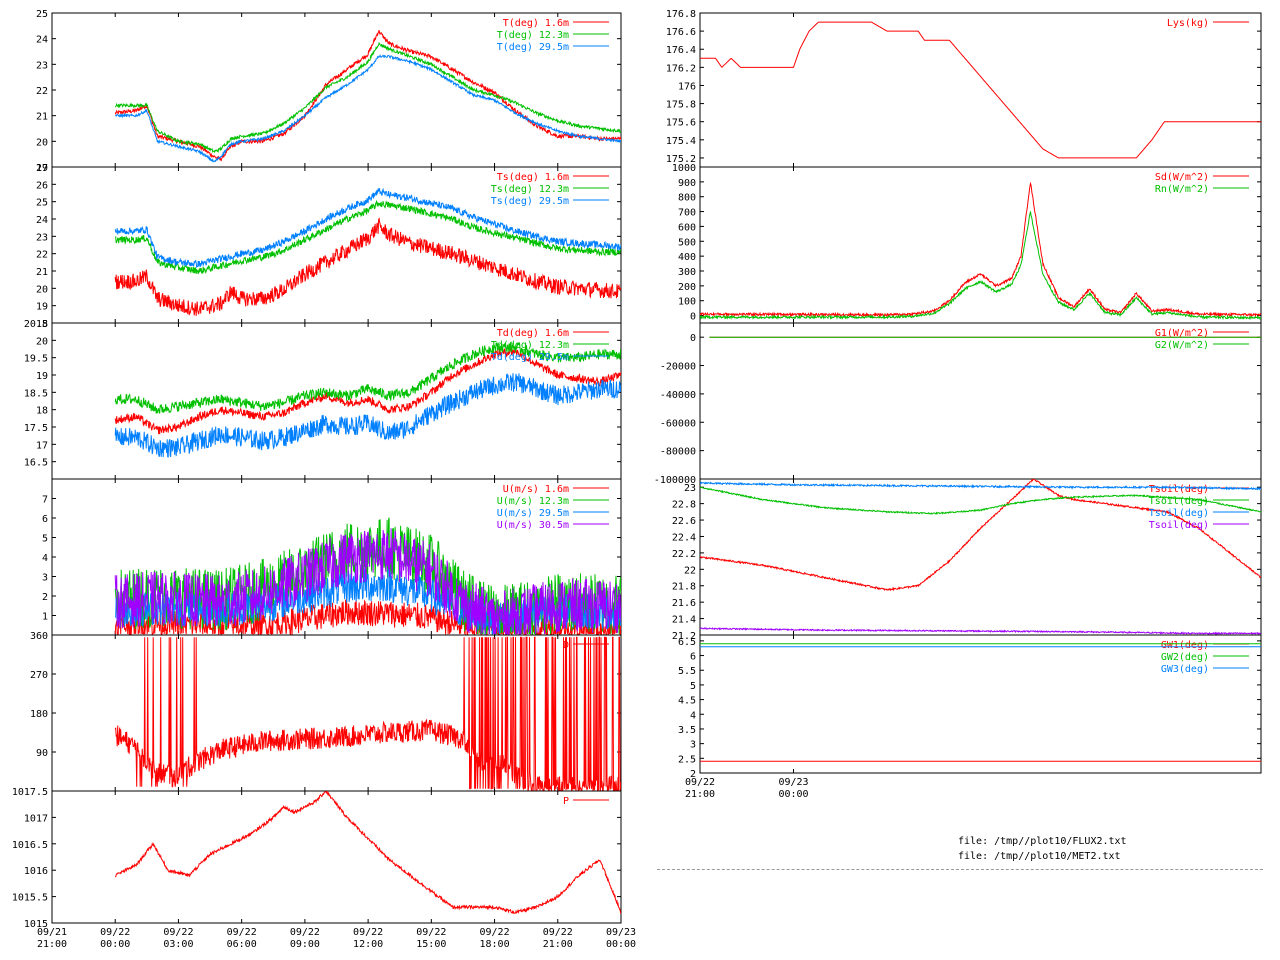 The width and height of the screenshot is (1280, 960). Describe the element at coordinates (678, 367) in the screenshot. I see `y-tick-label: -20000` at that location.